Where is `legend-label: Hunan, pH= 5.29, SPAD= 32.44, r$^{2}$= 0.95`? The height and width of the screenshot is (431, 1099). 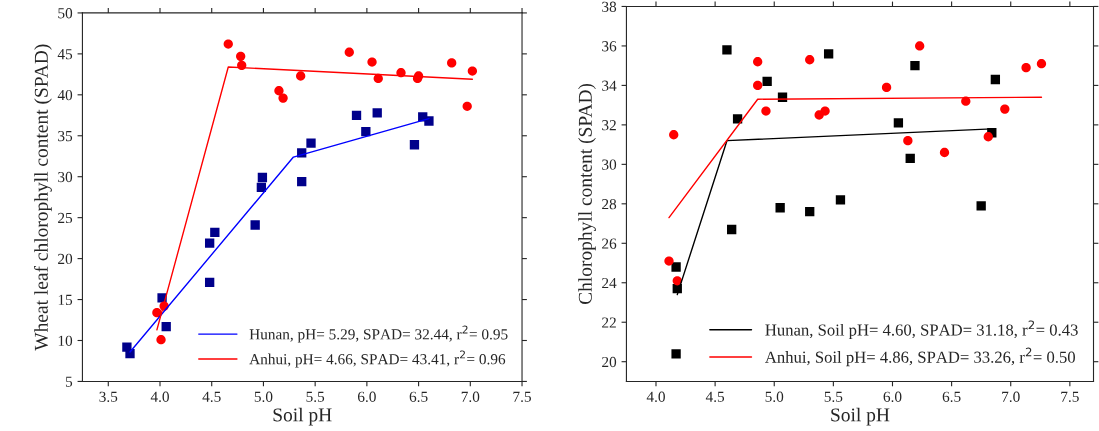
legend-label: Hunan, pH= 5.29, SPAD= 32.44, r$^{2}$= 0.95 is located at coordinates (378, 334).